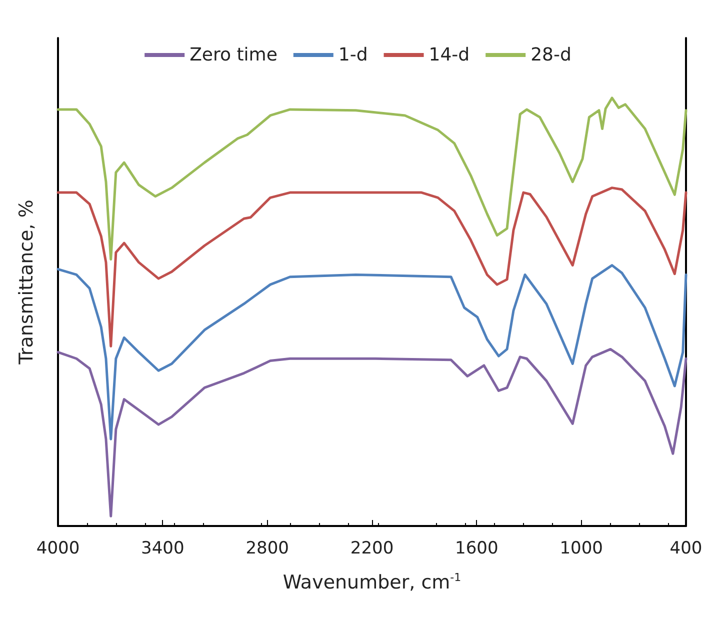 Image resolution: width=719 pixels, height=630 pixels. Describe the element at coordinates (449, 55) in the screenshot. I see `legend-label: 14-d` at that location.